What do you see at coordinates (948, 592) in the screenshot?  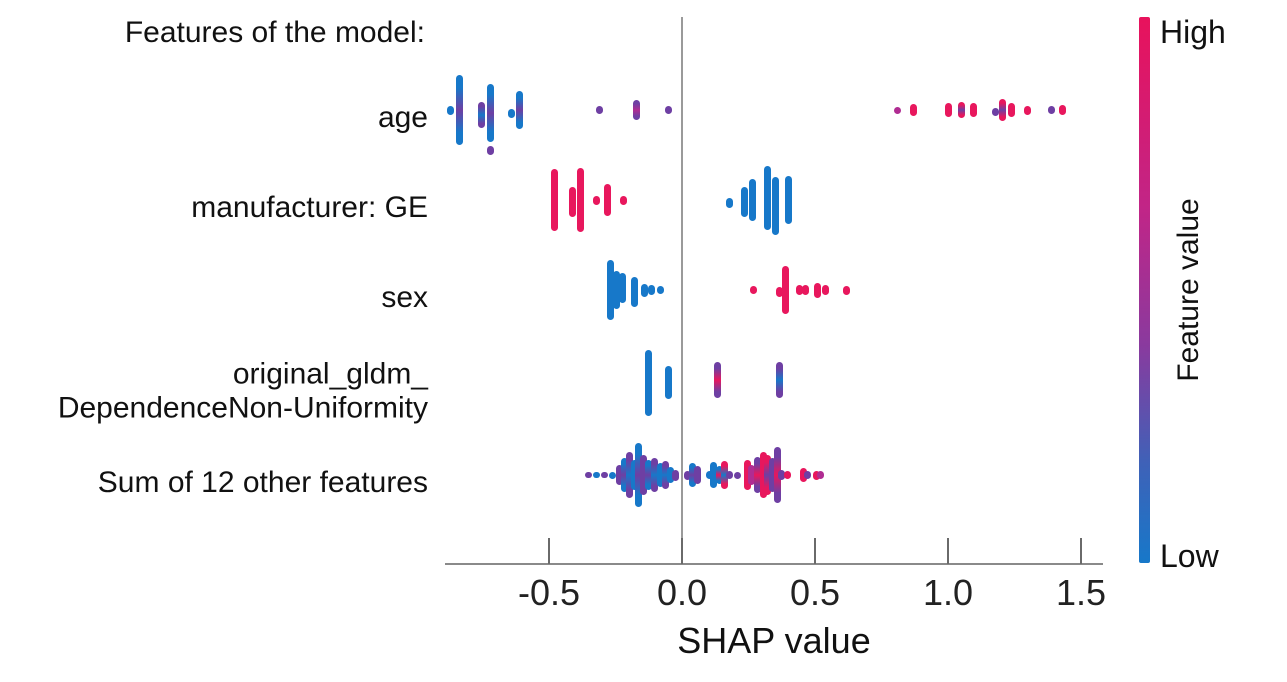 I see `x-tick-label: 1.0` at bounding box center [948, 592].